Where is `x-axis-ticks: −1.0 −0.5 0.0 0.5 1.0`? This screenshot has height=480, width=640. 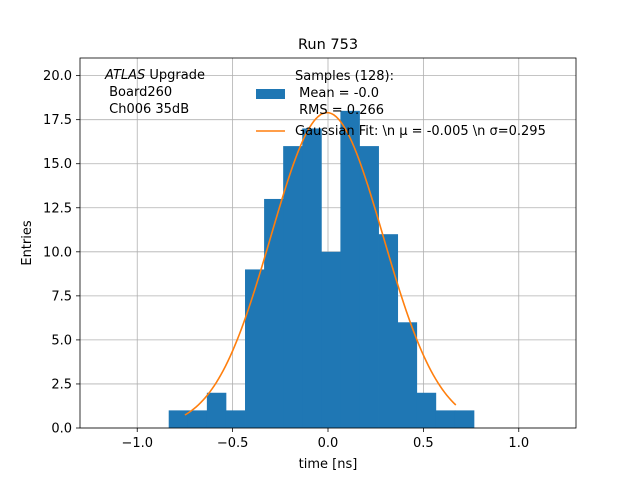 x-axis-ticks: −1.0 −0.5 0.0 0.5 1.0 is located at coordinates (325, 439).